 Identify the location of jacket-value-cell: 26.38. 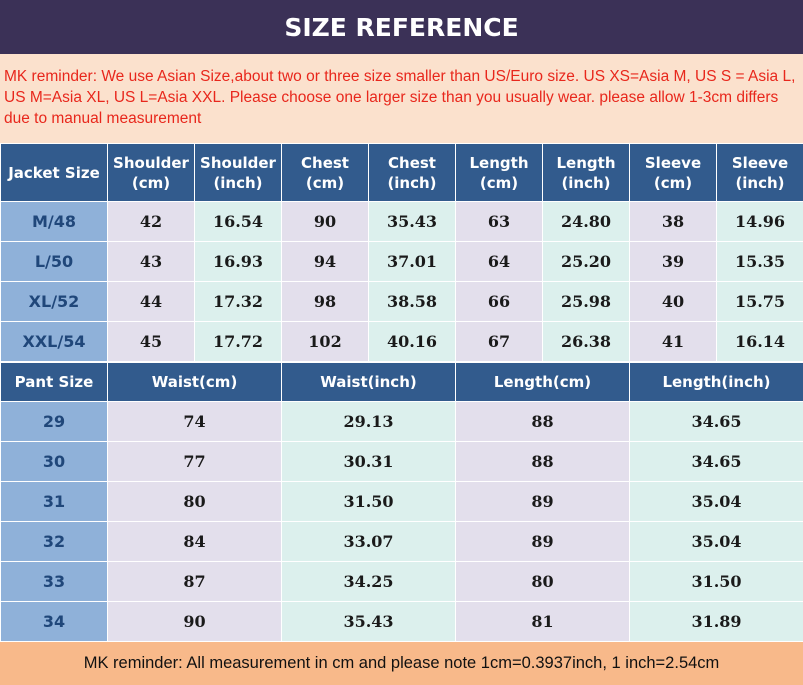
(586, 341).